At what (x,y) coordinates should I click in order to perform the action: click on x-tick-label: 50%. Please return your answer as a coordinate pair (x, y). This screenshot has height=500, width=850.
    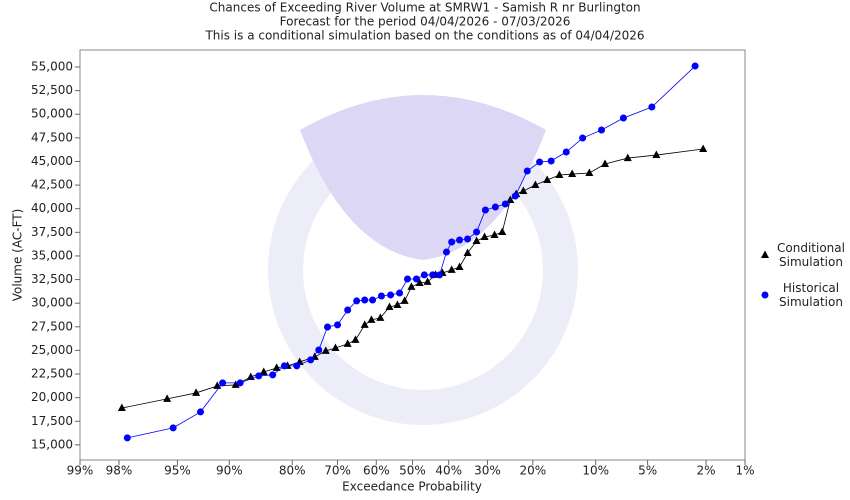
    Looking at the image, I should click on (412, 471).